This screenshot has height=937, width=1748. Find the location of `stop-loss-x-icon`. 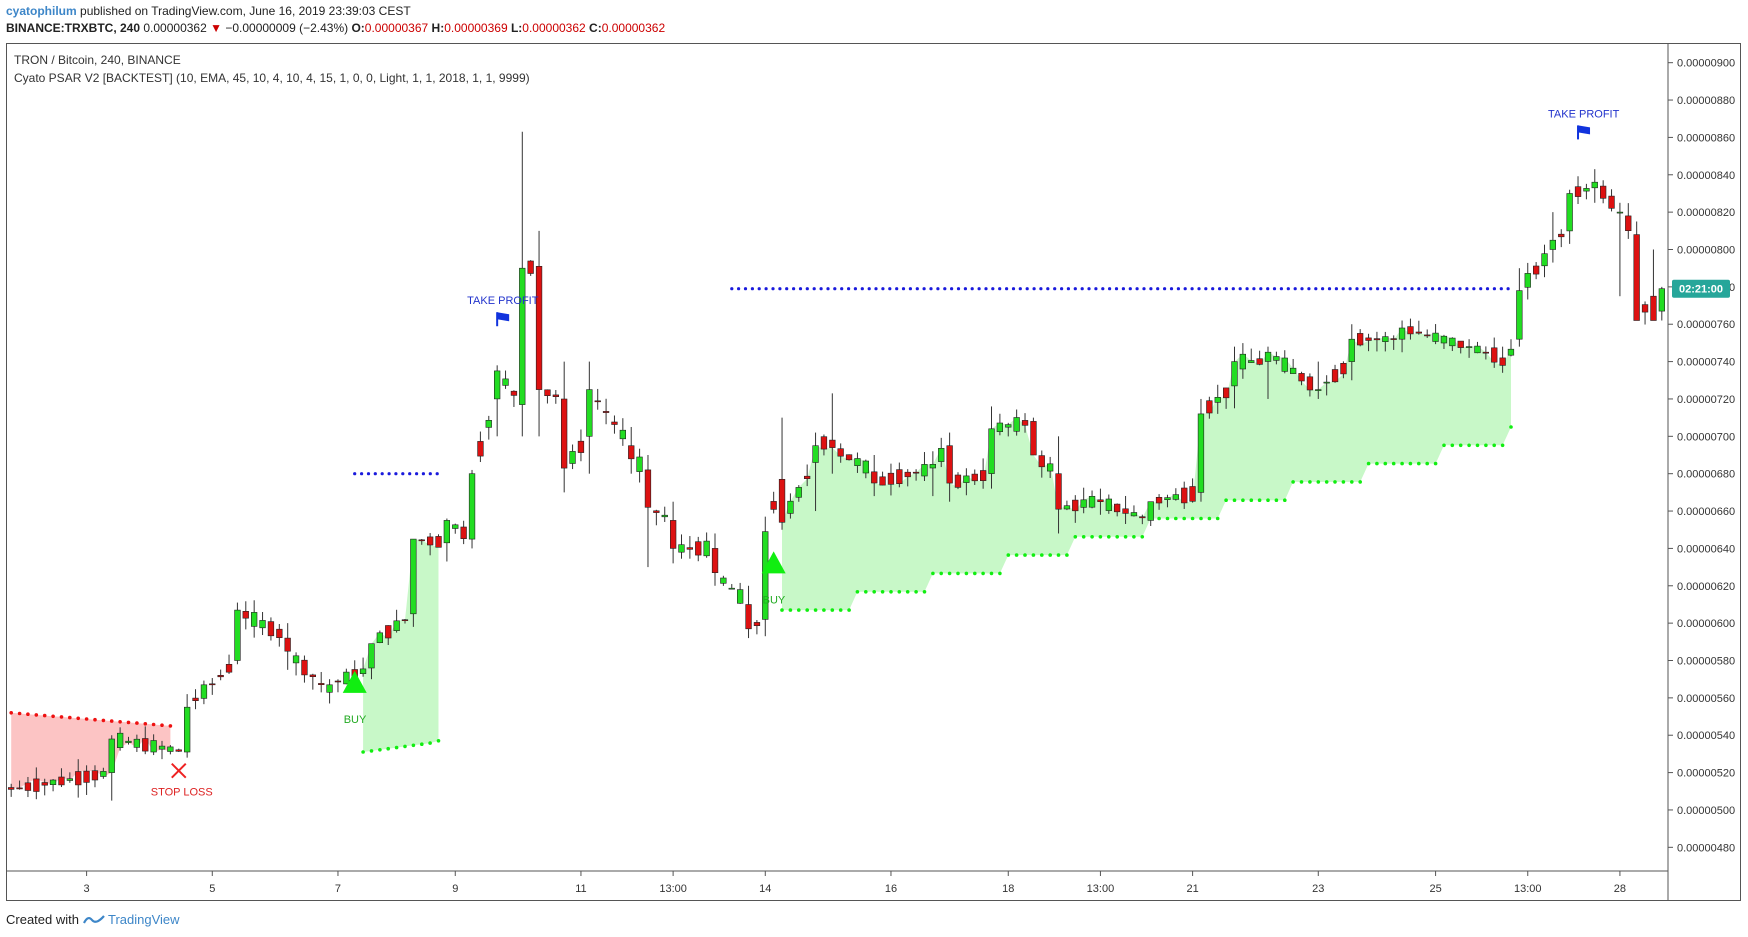

stop-loss-x-icon is located at coordinates (179, 771).